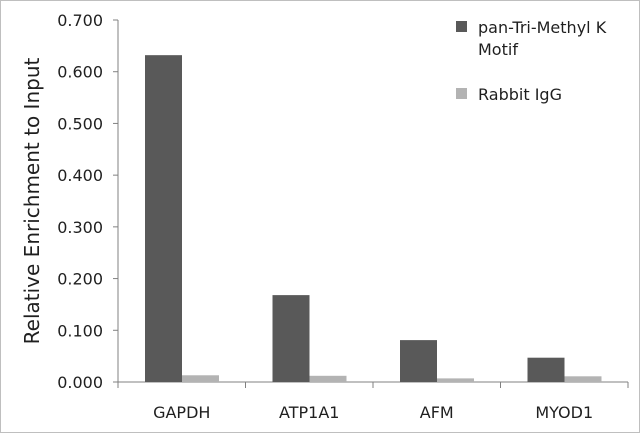 The image size is (640, 433). I want to click on y-tick-label: 0.400, so click(80, 175).